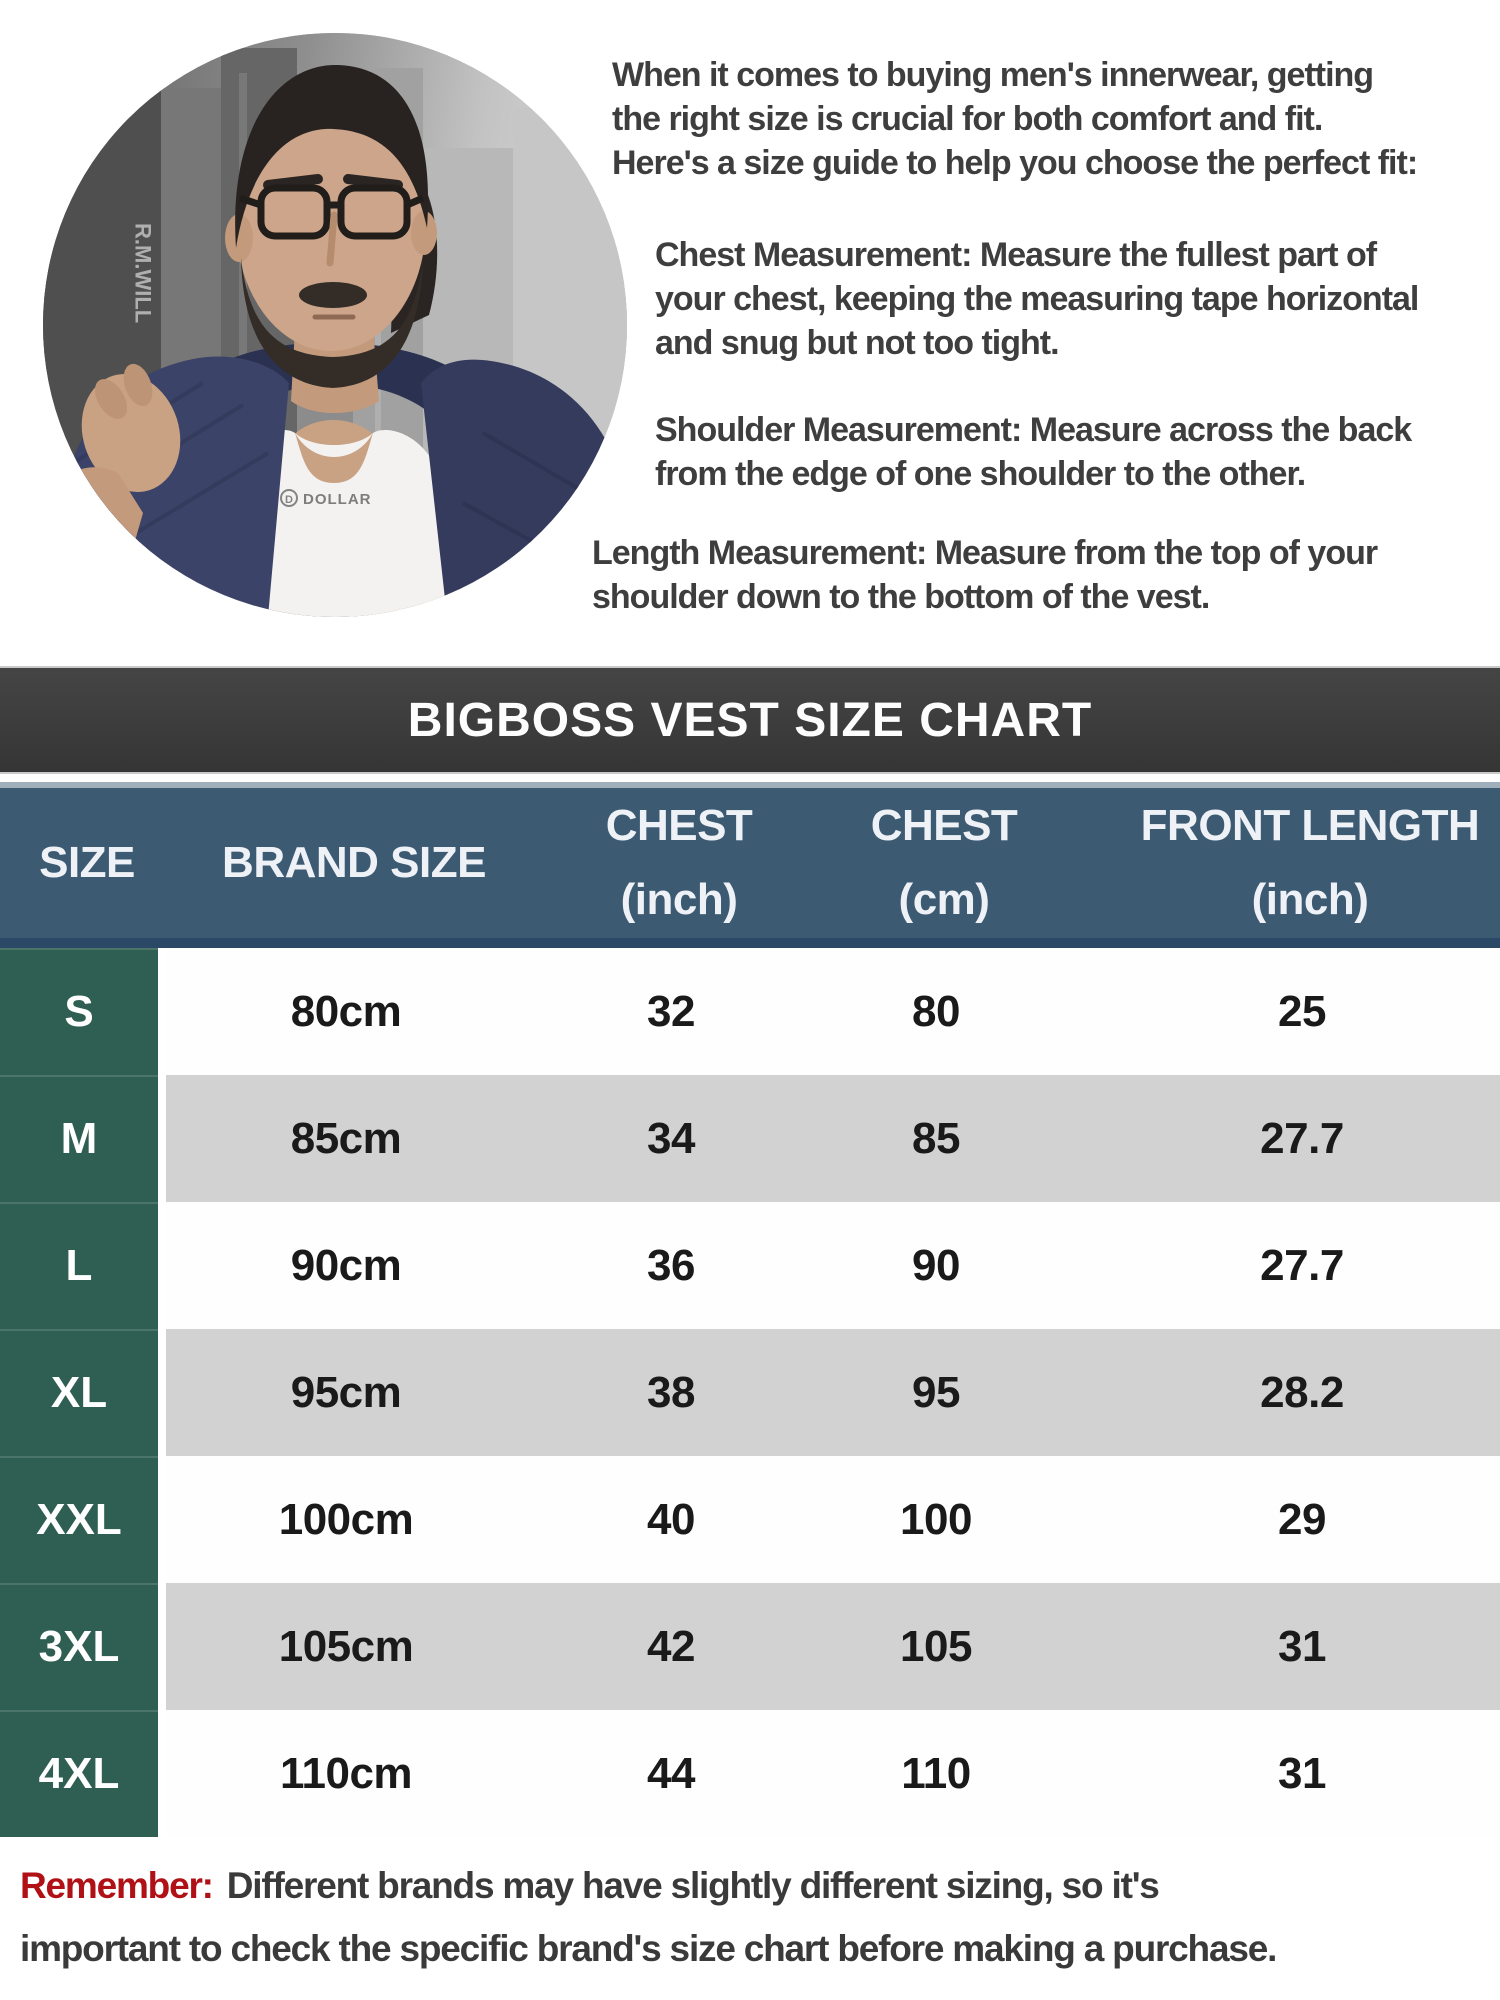 The image size is (1500, 2000). I want to click on size-cell: XXL, so click(83, 1519).